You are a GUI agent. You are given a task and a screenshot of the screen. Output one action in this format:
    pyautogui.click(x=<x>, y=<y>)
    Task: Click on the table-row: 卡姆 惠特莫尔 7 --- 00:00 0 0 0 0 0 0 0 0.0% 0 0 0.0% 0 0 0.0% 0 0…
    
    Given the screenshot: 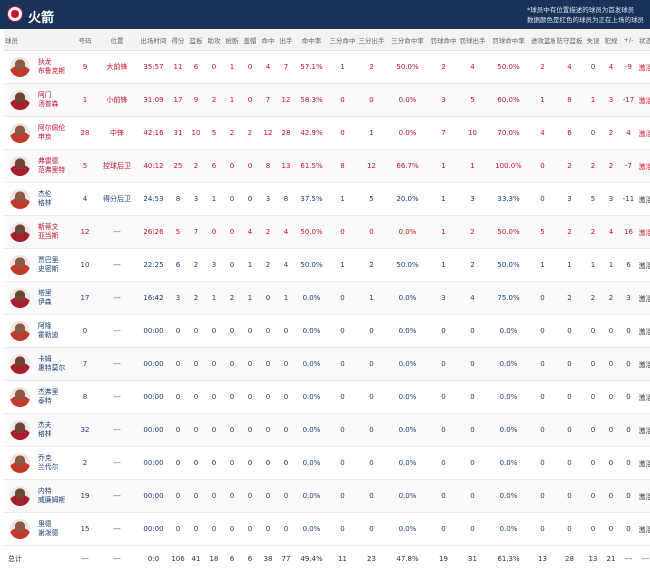 What is the action you would take?
    pyautogui.click(x=327, y=364)
    